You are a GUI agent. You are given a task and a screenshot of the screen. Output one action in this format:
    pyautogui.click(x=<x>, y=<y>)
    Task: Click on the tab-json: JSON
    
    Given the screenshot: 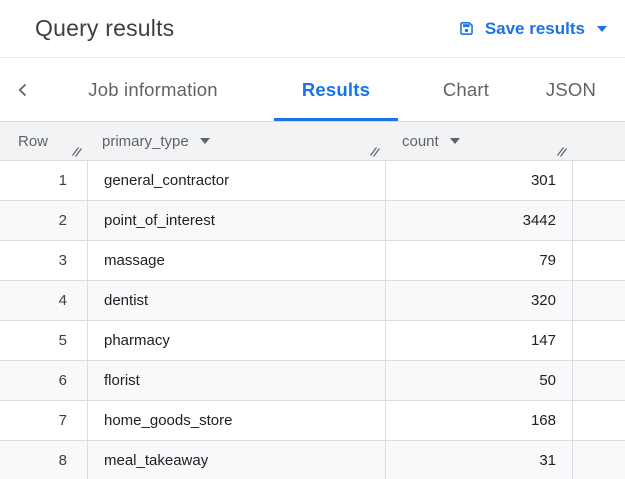 What is the action you would take?
    pyautogui.click(x=571, y=89)
    